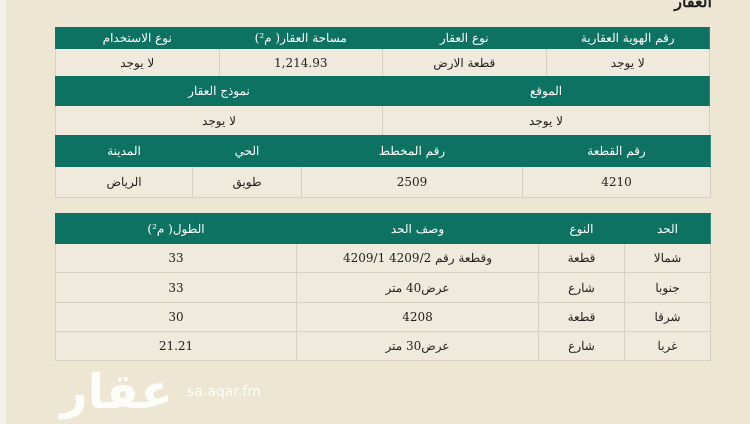 The image size is (750, 424). Describe the element at coordinates (176, 228) in the screenshot. I see `header-length: الطول( م²)` at that location.